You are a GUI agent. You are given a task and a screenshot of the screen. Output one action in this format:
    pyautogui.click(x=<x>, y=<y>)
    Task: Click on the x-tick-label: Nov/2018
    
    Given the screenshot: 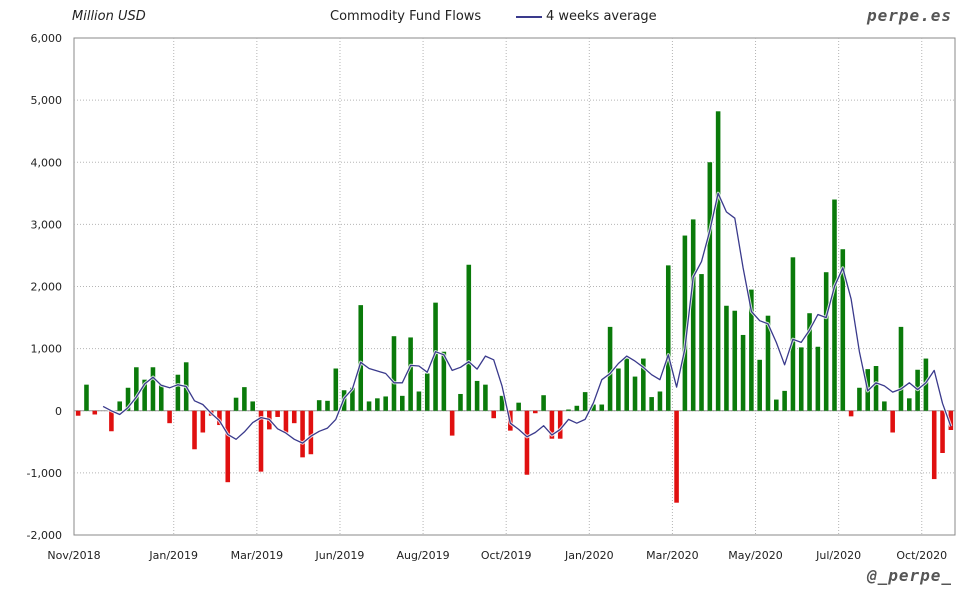 What is the action you would take?
    pyautogui.click(x=73, y=555)
    